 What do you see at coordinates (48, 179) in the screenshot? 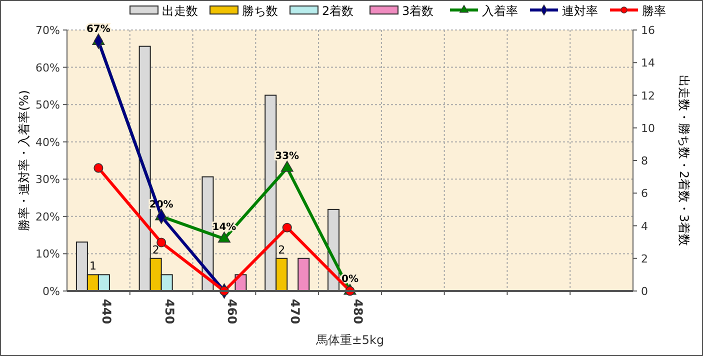
I see `y-tick-label: 30%` at bounding box center [48, 179].